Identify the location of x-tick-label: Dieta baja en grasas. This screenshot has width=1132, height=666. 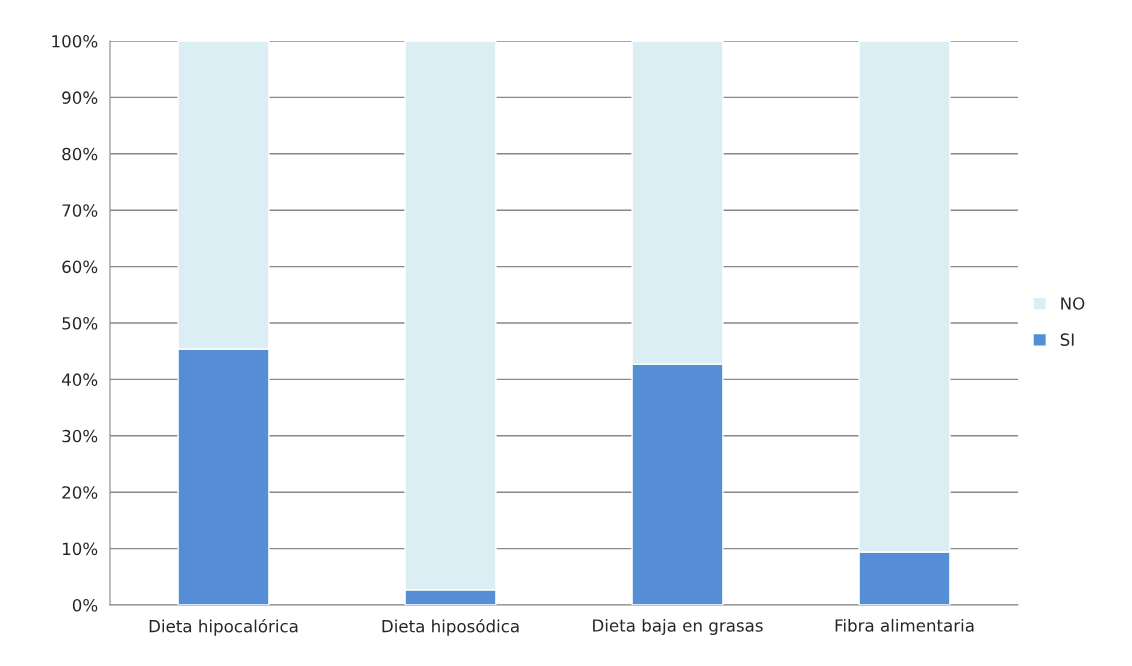
(678, 627).